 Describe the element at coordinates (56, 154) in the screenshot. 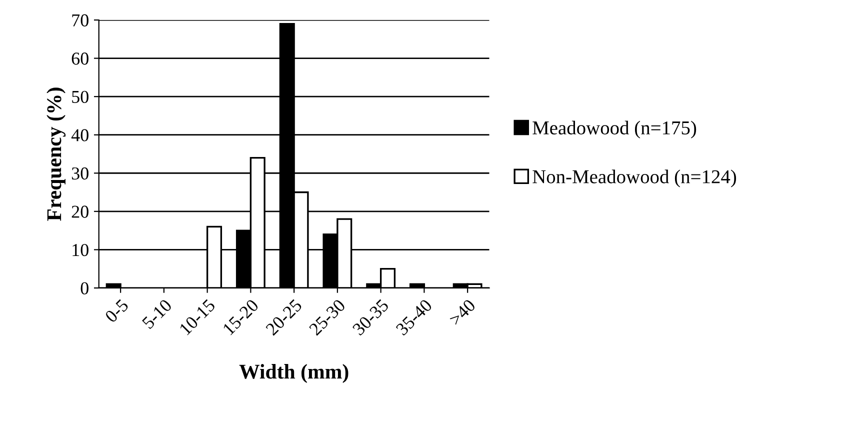

I see `y-axis-title: Frequency (%)` at that location.